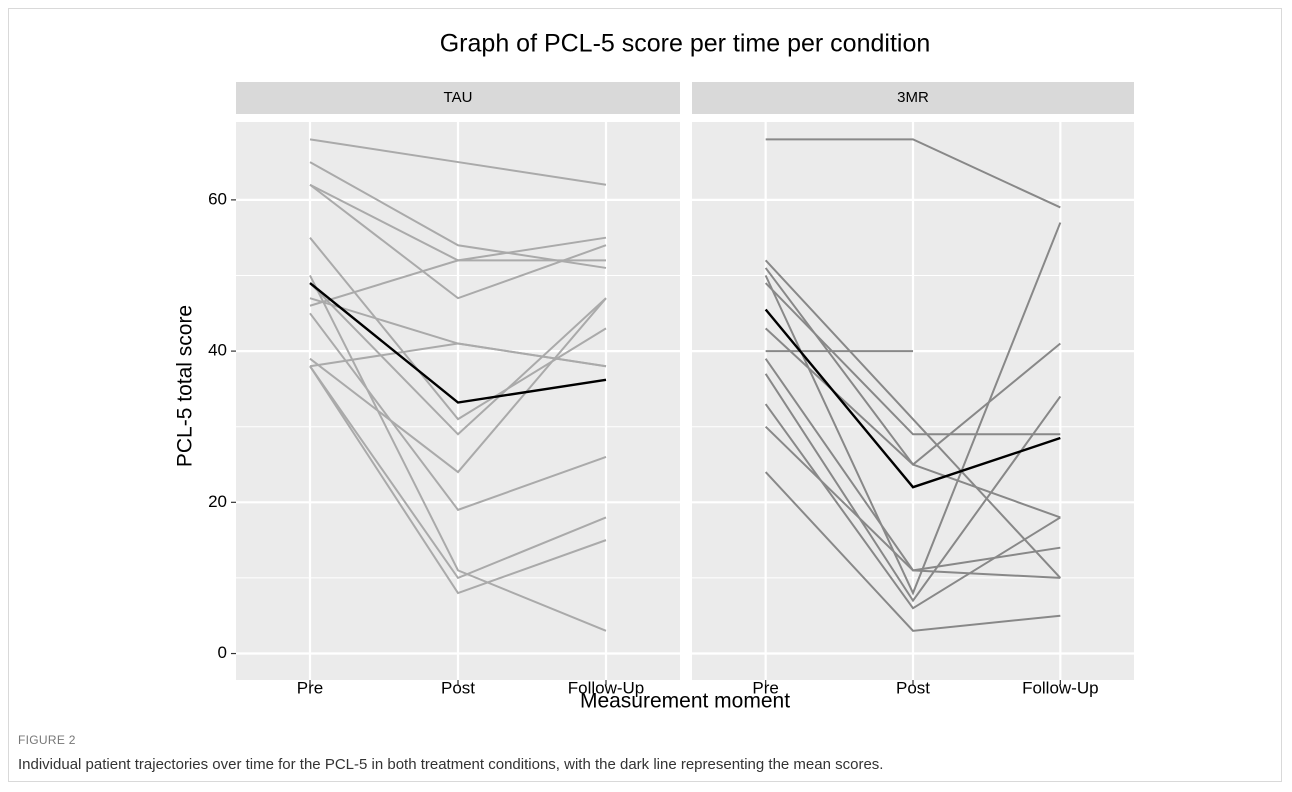 The image size is (1292, 792). I want to click on strip-label: 3MR, so click(913, 97).